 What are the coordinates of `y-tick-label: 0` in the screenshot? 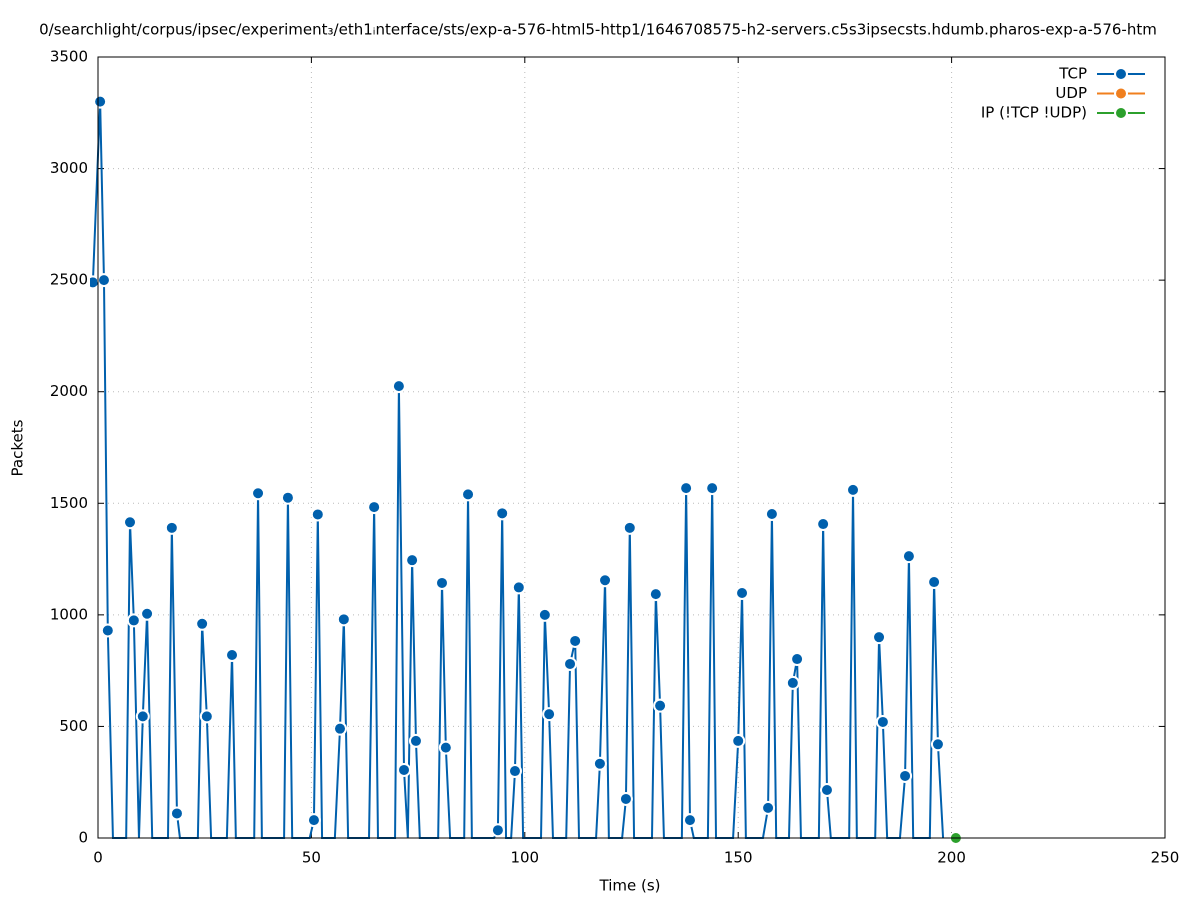 It's located at (83, 838).